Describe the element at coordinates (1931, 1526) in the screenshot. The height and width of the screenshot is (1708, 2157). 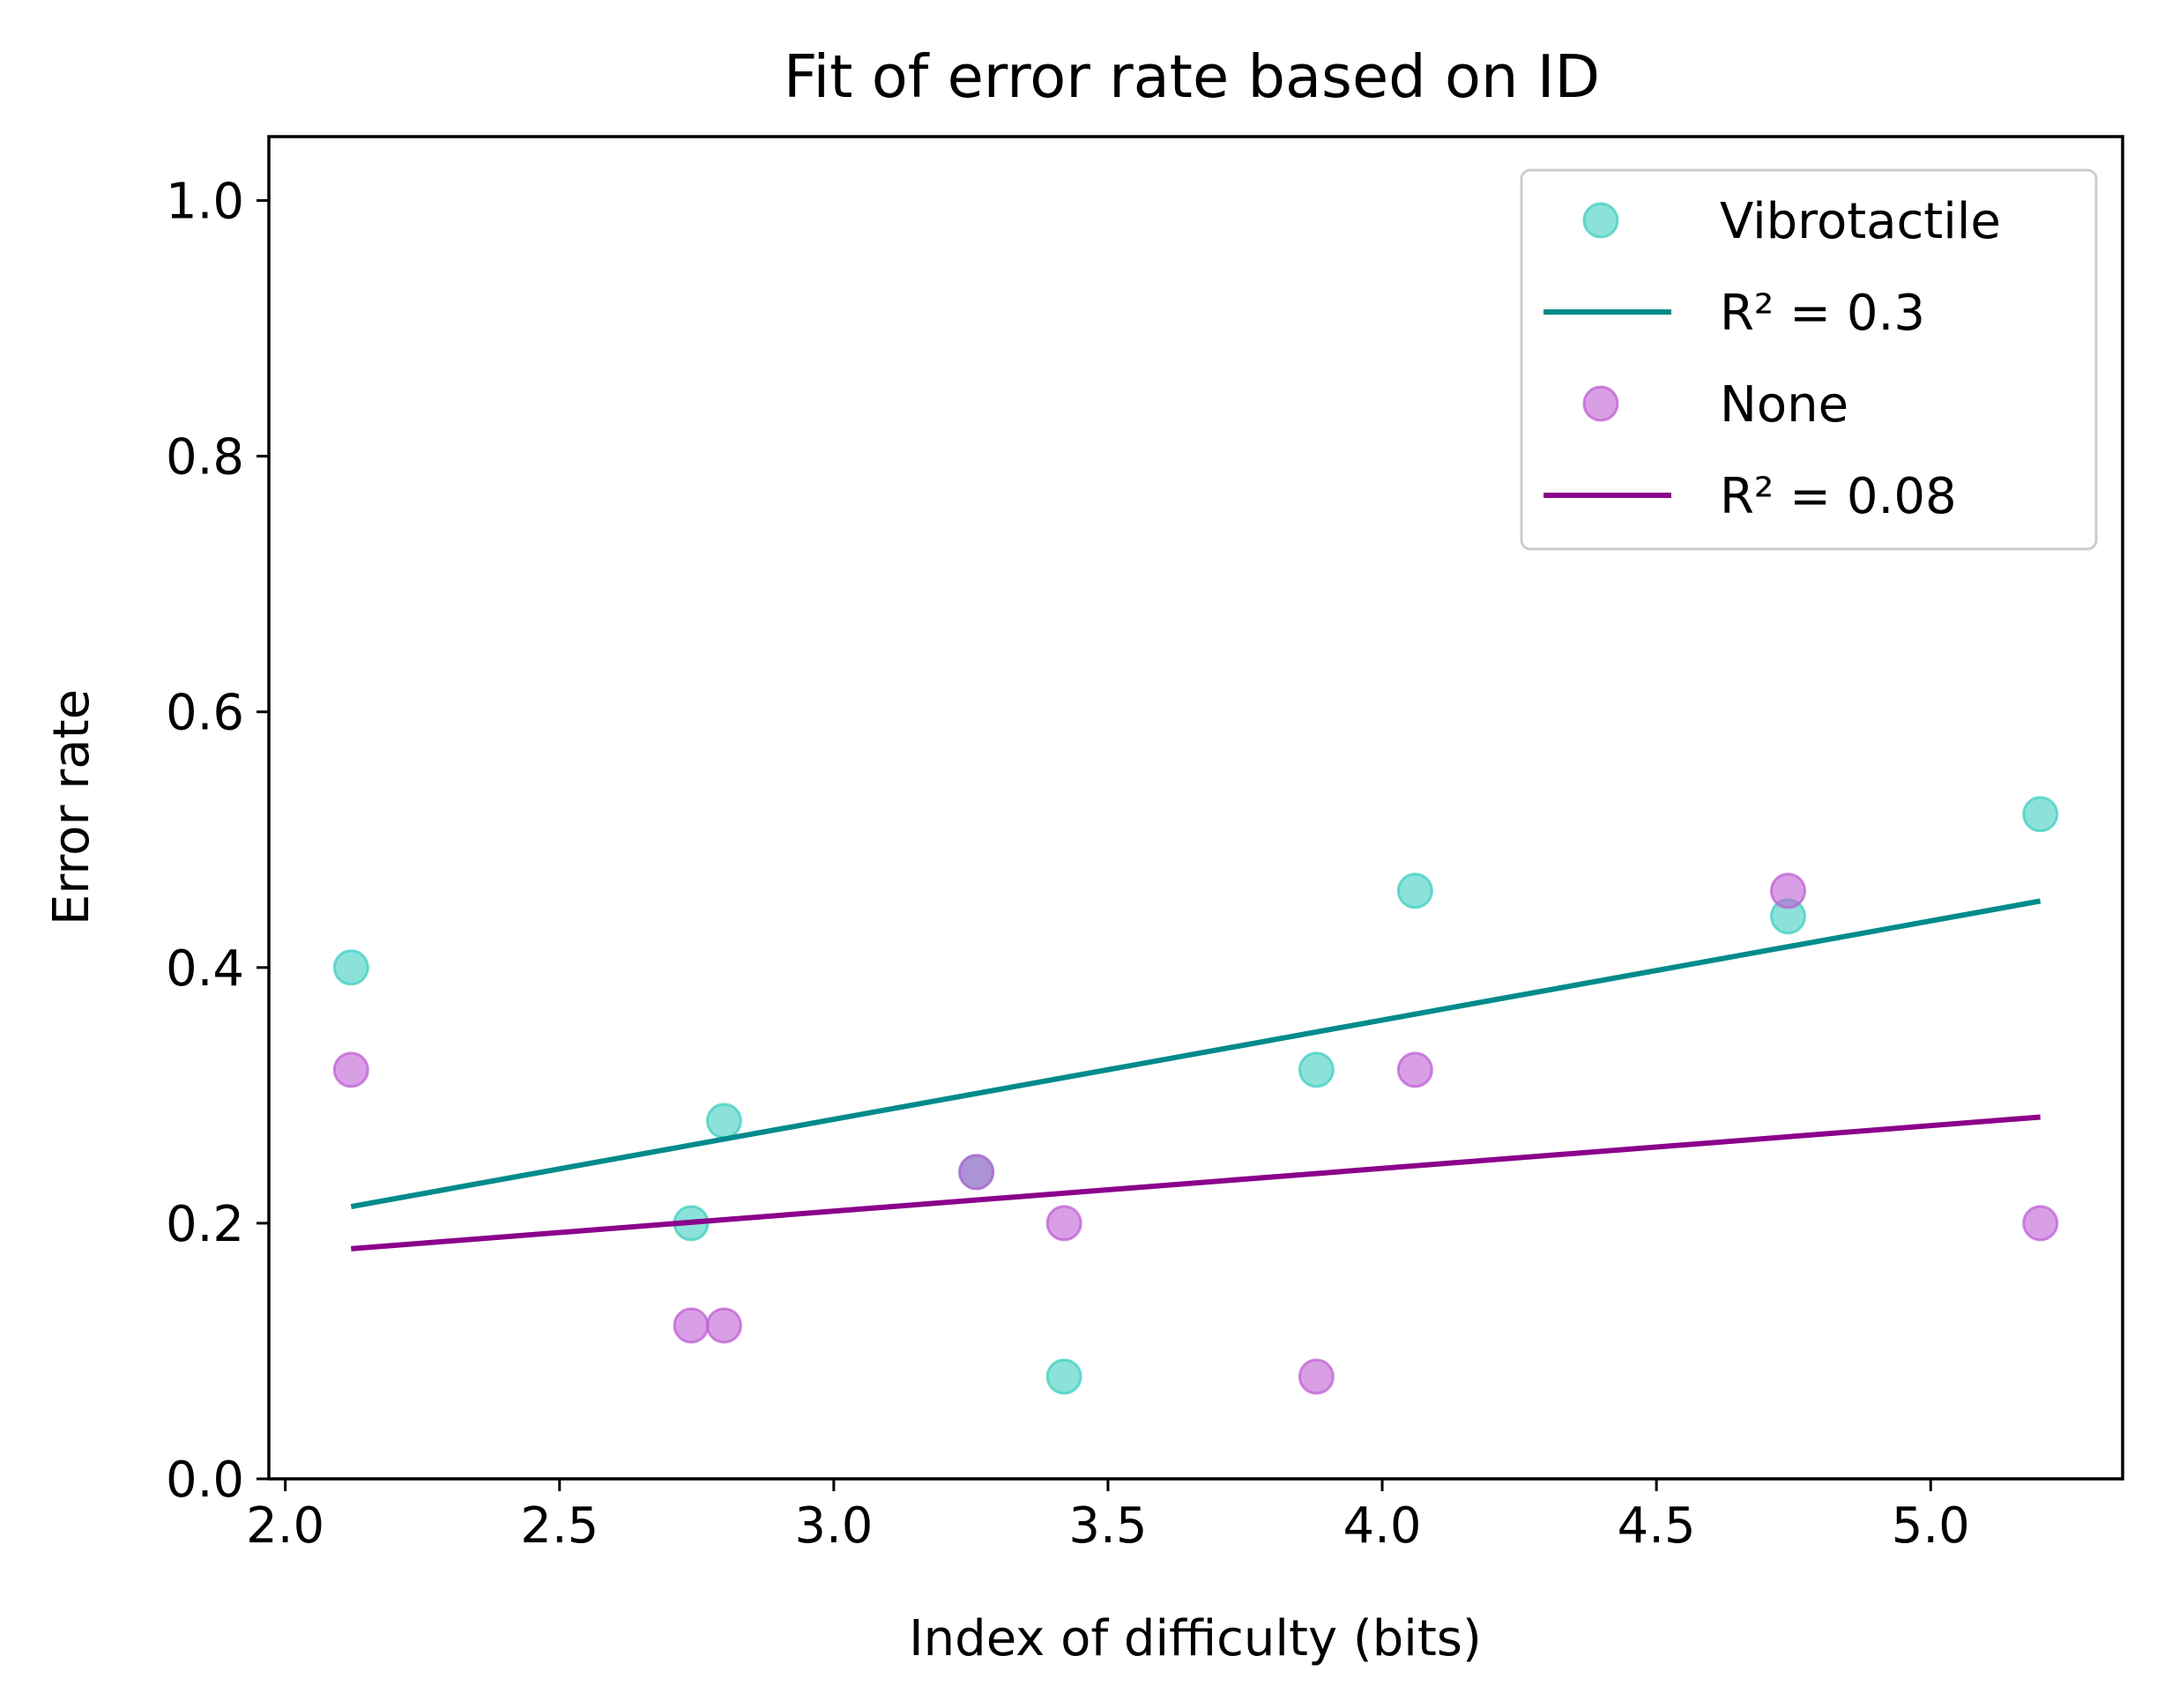
I see `x-tick-label: 5.0` at that location.